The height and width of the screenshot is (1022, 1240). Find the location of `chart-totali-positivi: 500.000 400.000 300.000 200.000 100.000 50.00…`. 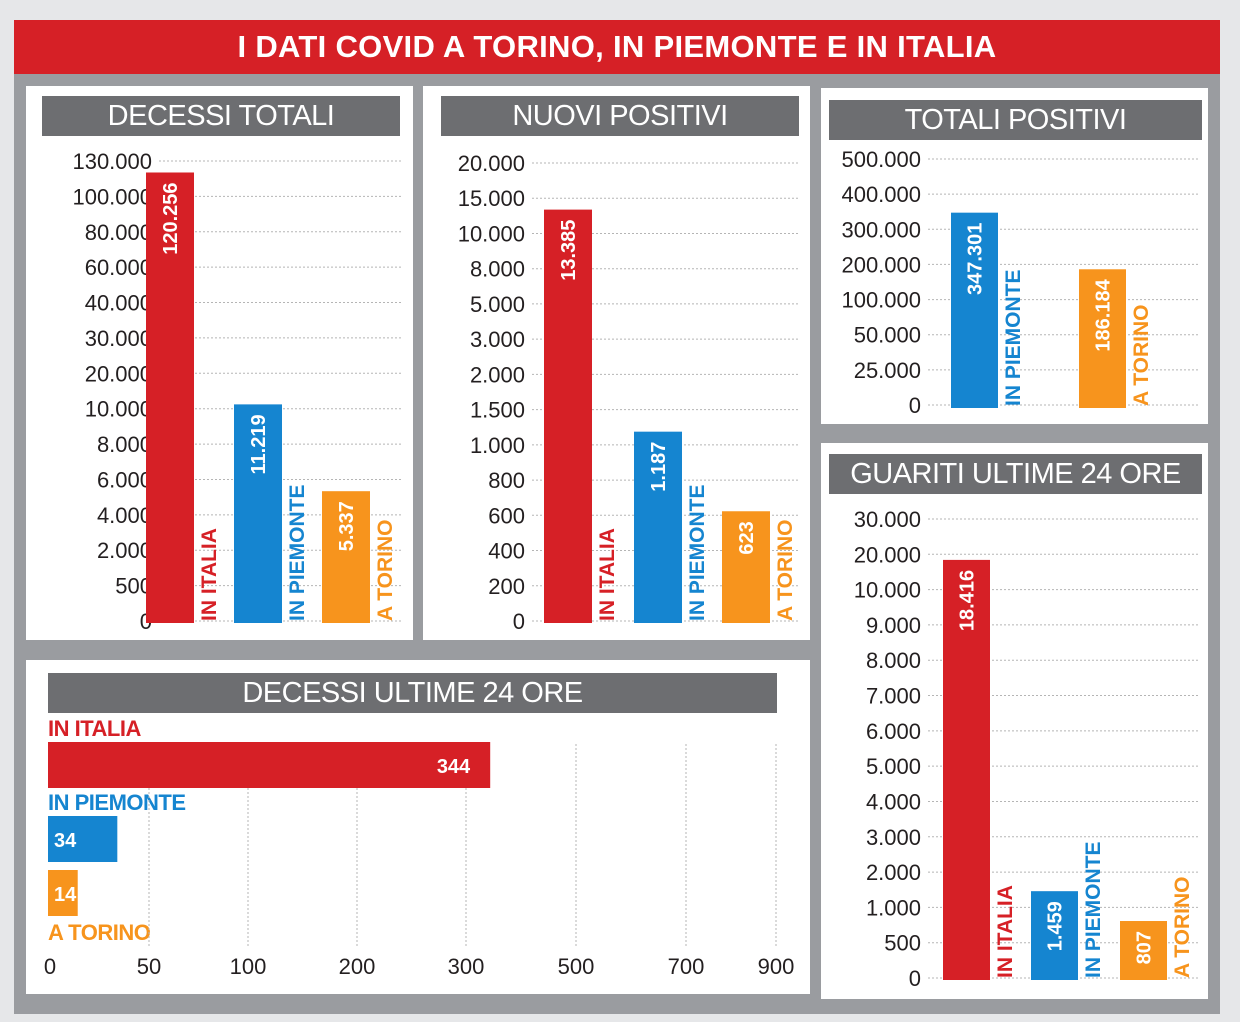

chart-totali-positivi: 500.000 400.000 300.000 200.000 100.000 50.00… is located at coordinates (1019, 282).